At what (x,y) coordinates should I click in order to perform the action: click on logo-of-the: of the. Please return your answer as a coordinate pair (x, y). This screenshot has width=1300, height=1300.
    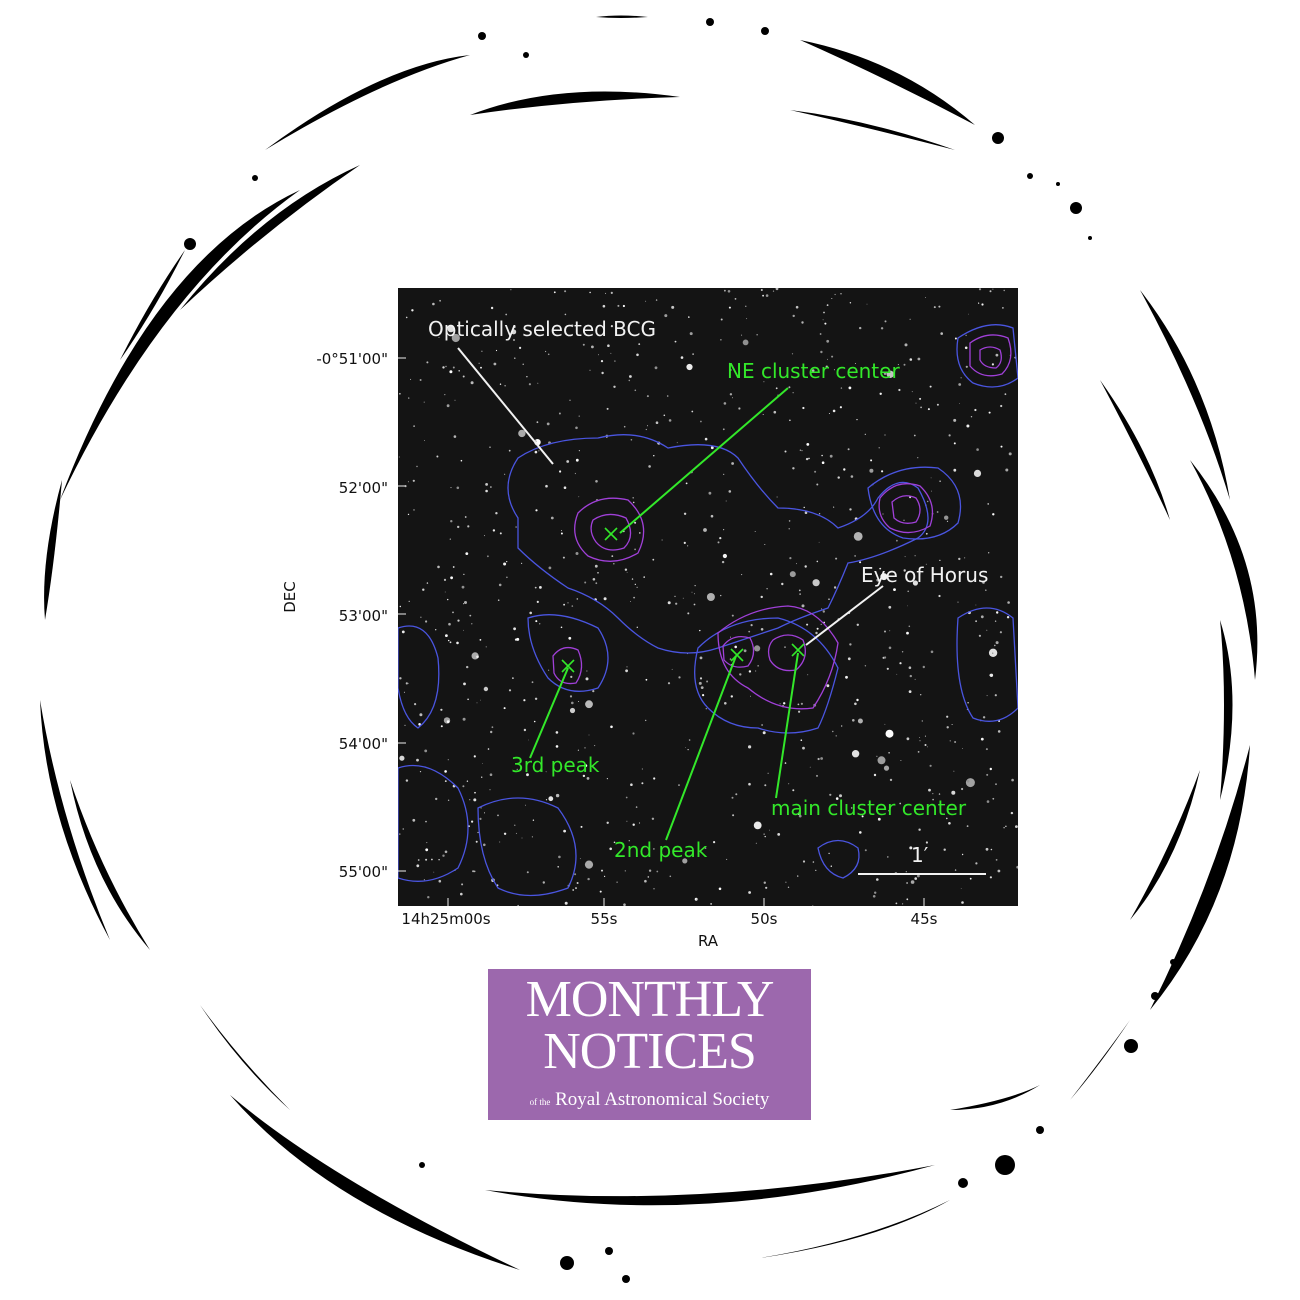
    Looking at the image, I should click on (540, 1102).